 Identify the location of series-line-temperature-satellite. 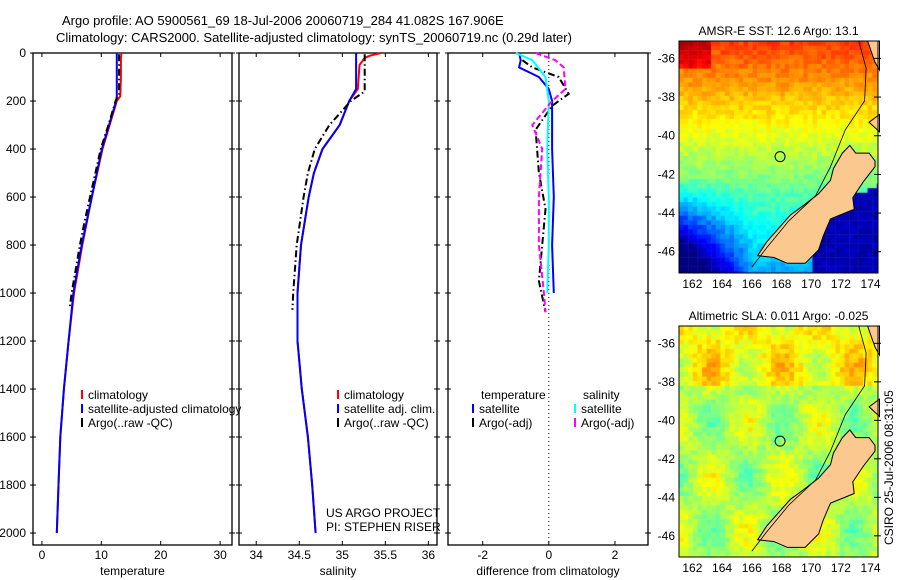
(536, 173).